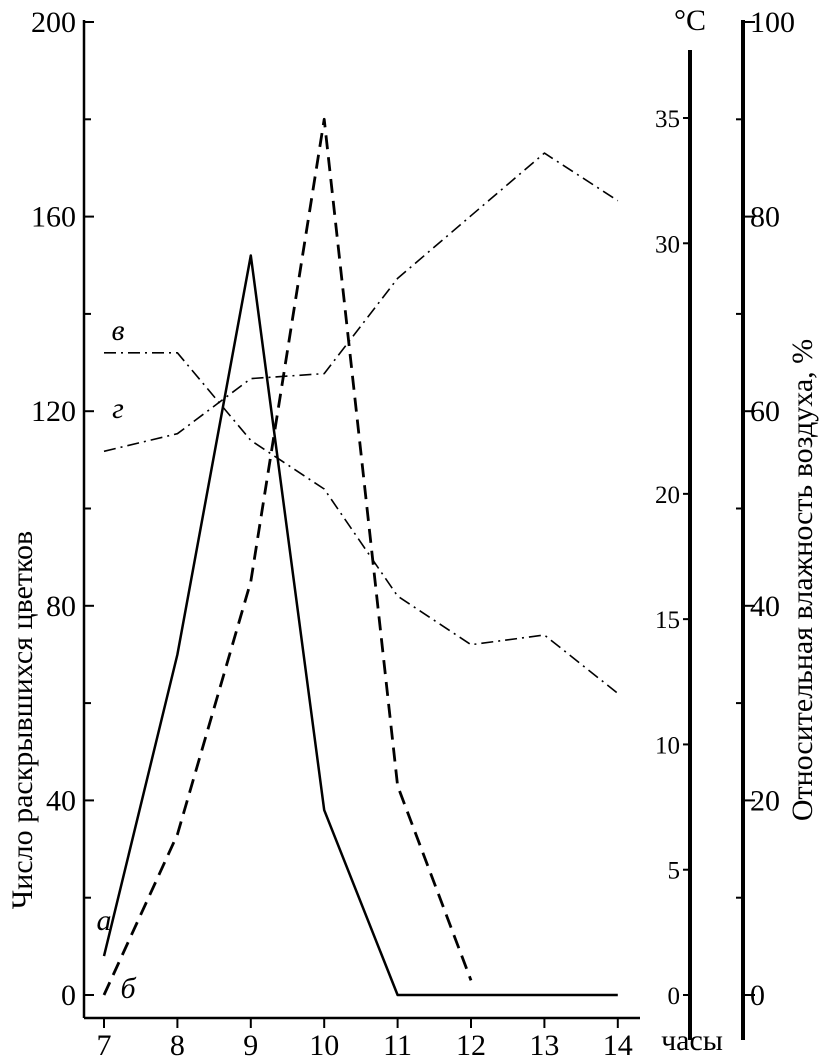 Image resolution: width=824 pixels, height=1060 pixels. What do you see at coordinates (544, 1044) in the screenshot?
I see `x-tick-label: 13` at bounding box center [544, 1044].